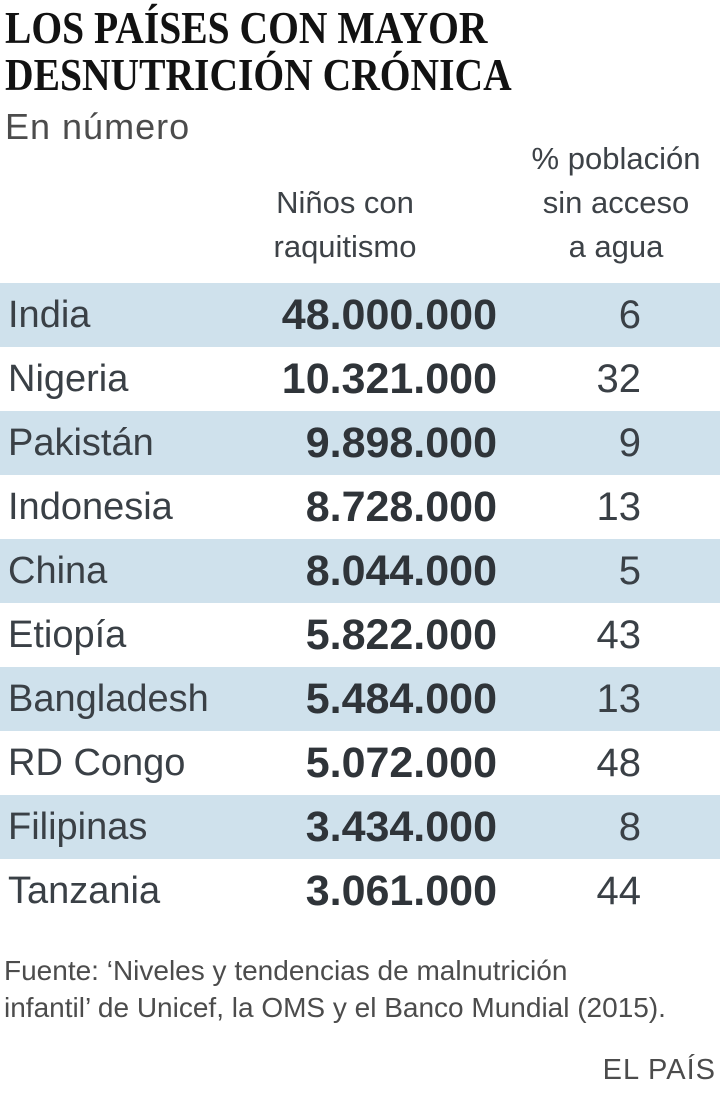 Image resolution: width=720 pixels, height=1100 pixels. I want to click on country-name-cell: Bangladesh, so click(108, 698).